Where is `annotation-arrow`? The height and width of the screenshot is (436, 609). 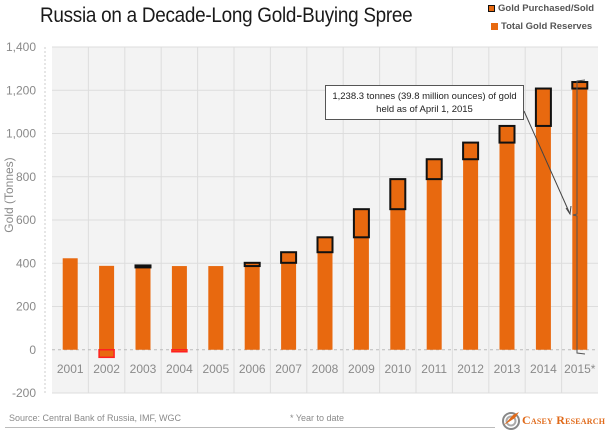 annotation-arrow is located at coordinates (547, 162).